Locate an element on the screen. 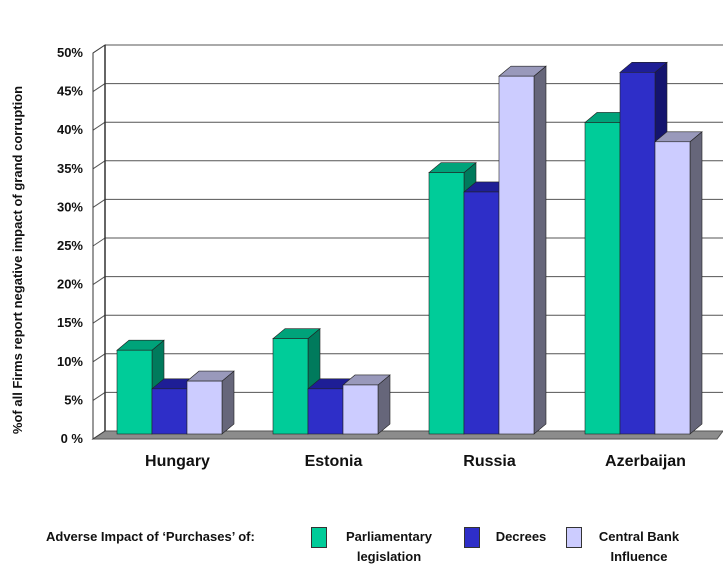 The image size is (723, 571). legend-label: Decrees is located at coordinates (521, 536).